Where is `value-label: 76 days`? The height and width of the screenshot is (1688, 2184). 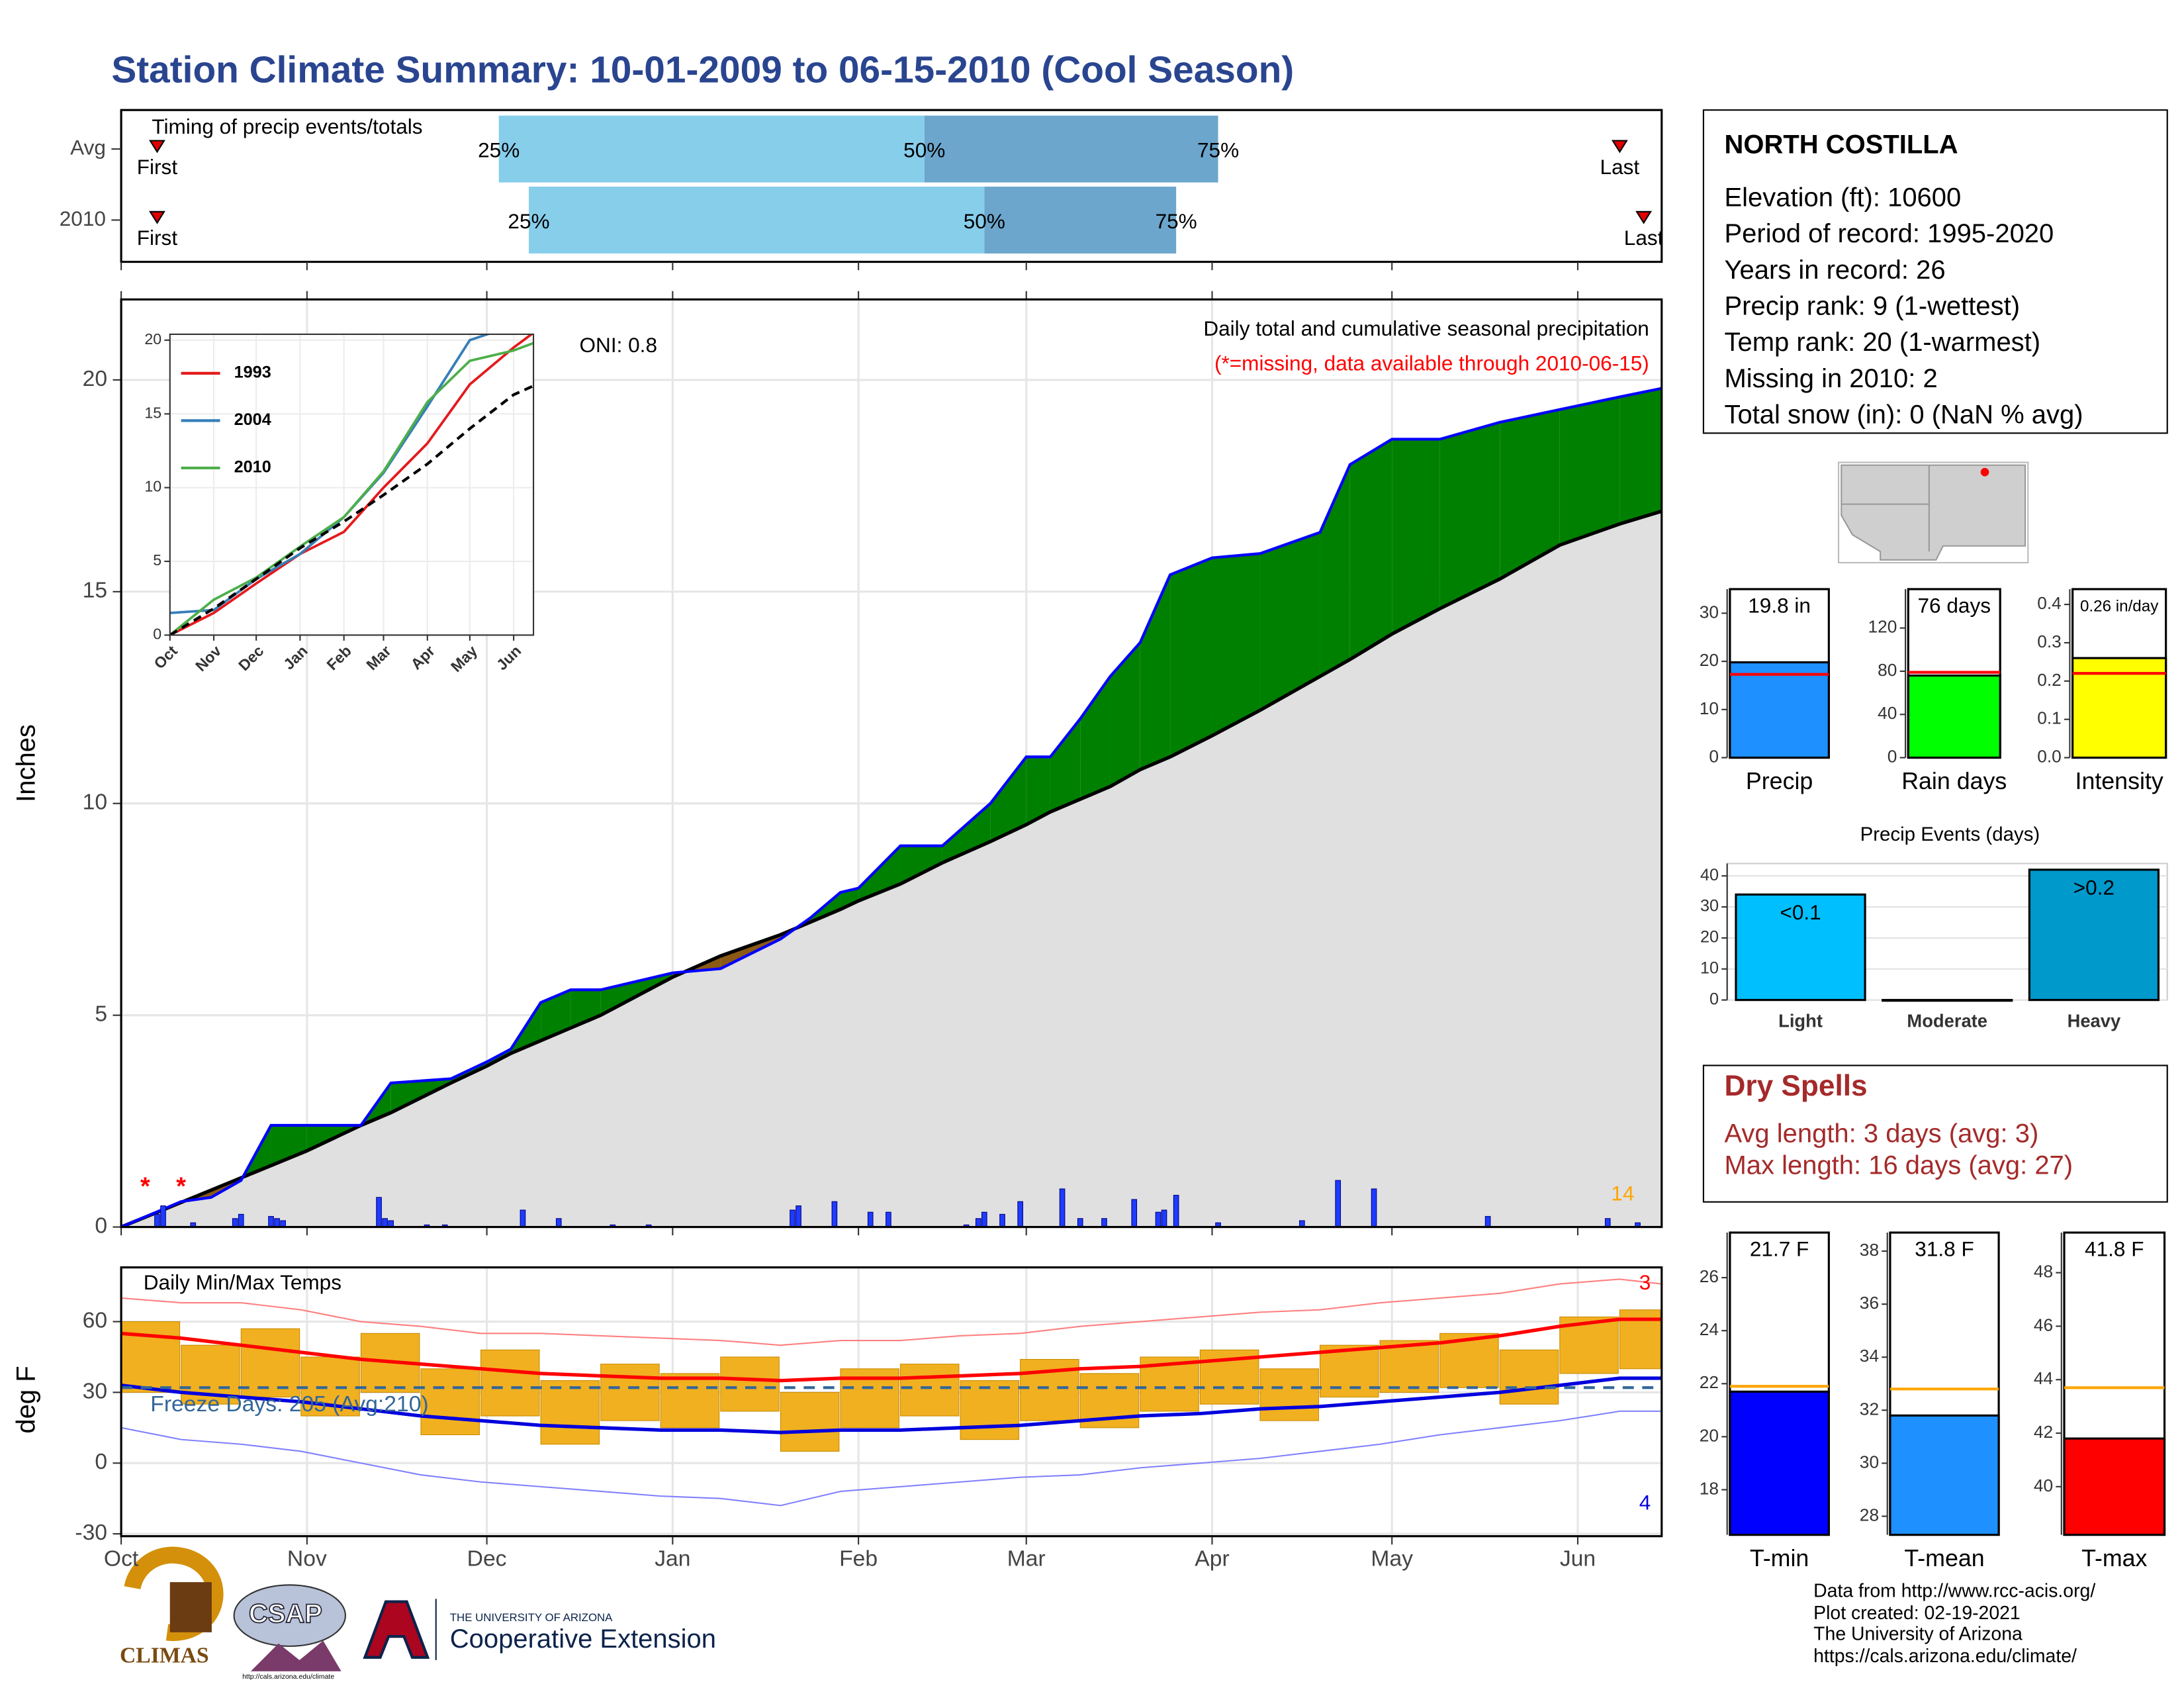
value-label: 76 days is located at coordinates (1954, 606).